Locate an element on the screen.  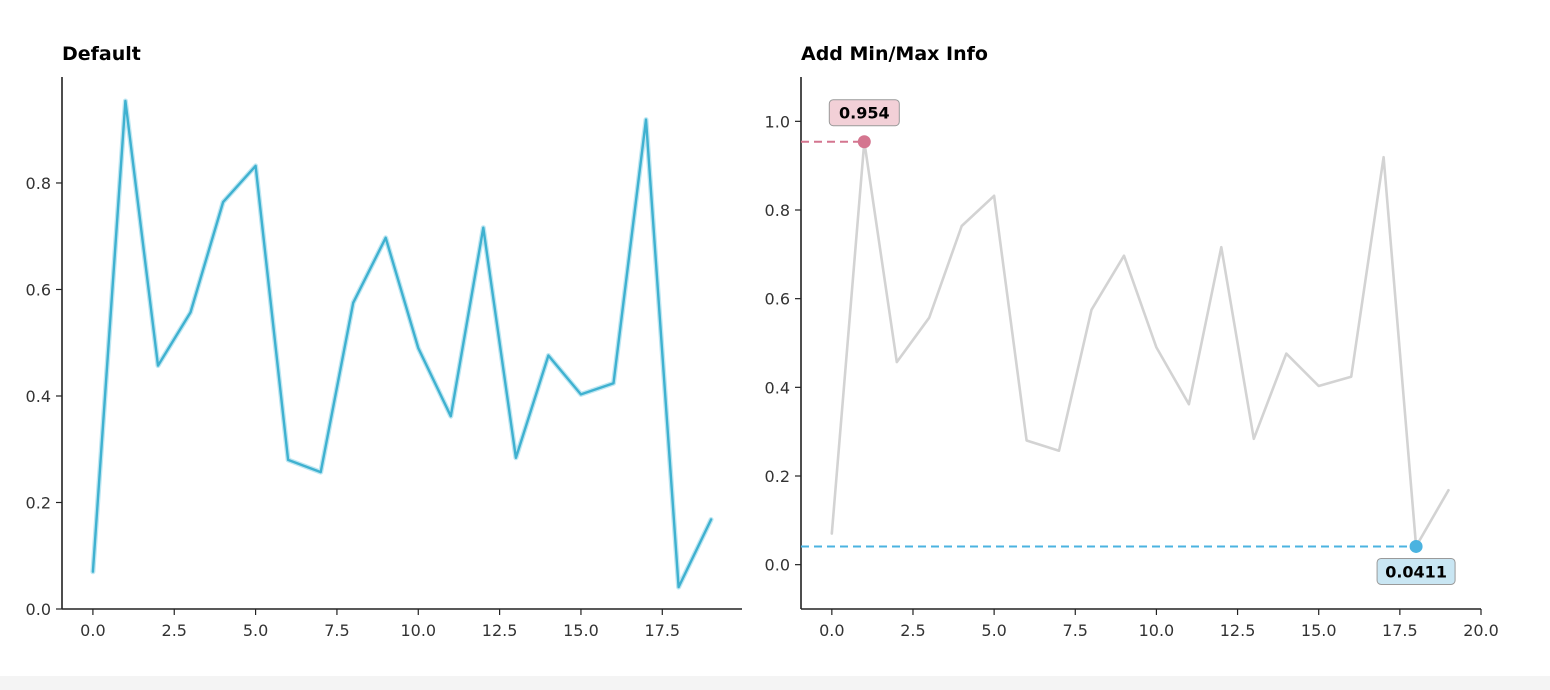
chart-title: Add Min/Max Info is located at coordinates (894, 54).